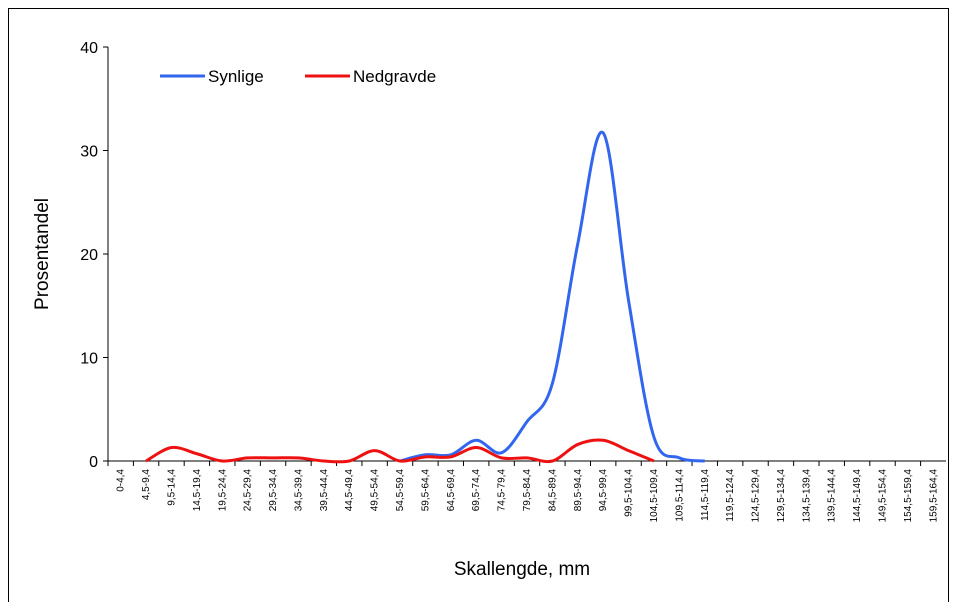 Image resolution: width=957 pixels, height=602 pixels. Describe the element at coordinates (273, 490) in the screenshot. I see `x-tick-label: 29,5-34,4` at that location.